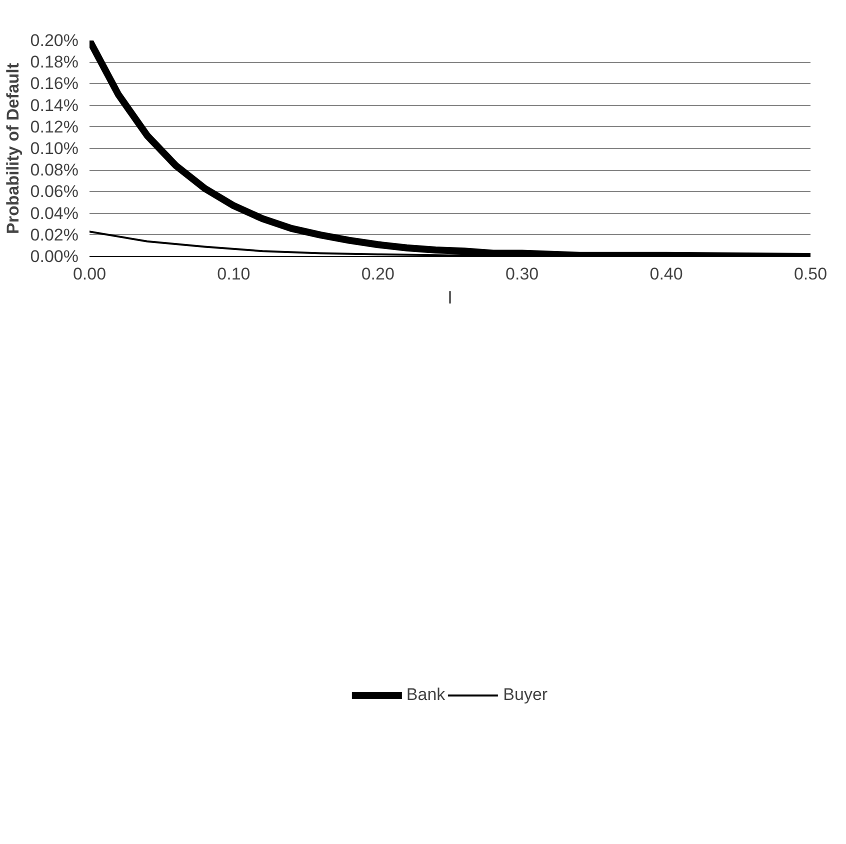 The height and width of the screenshot is (844, 846). I want to click on y-tick-label: 0.12%, so click(54, 126).